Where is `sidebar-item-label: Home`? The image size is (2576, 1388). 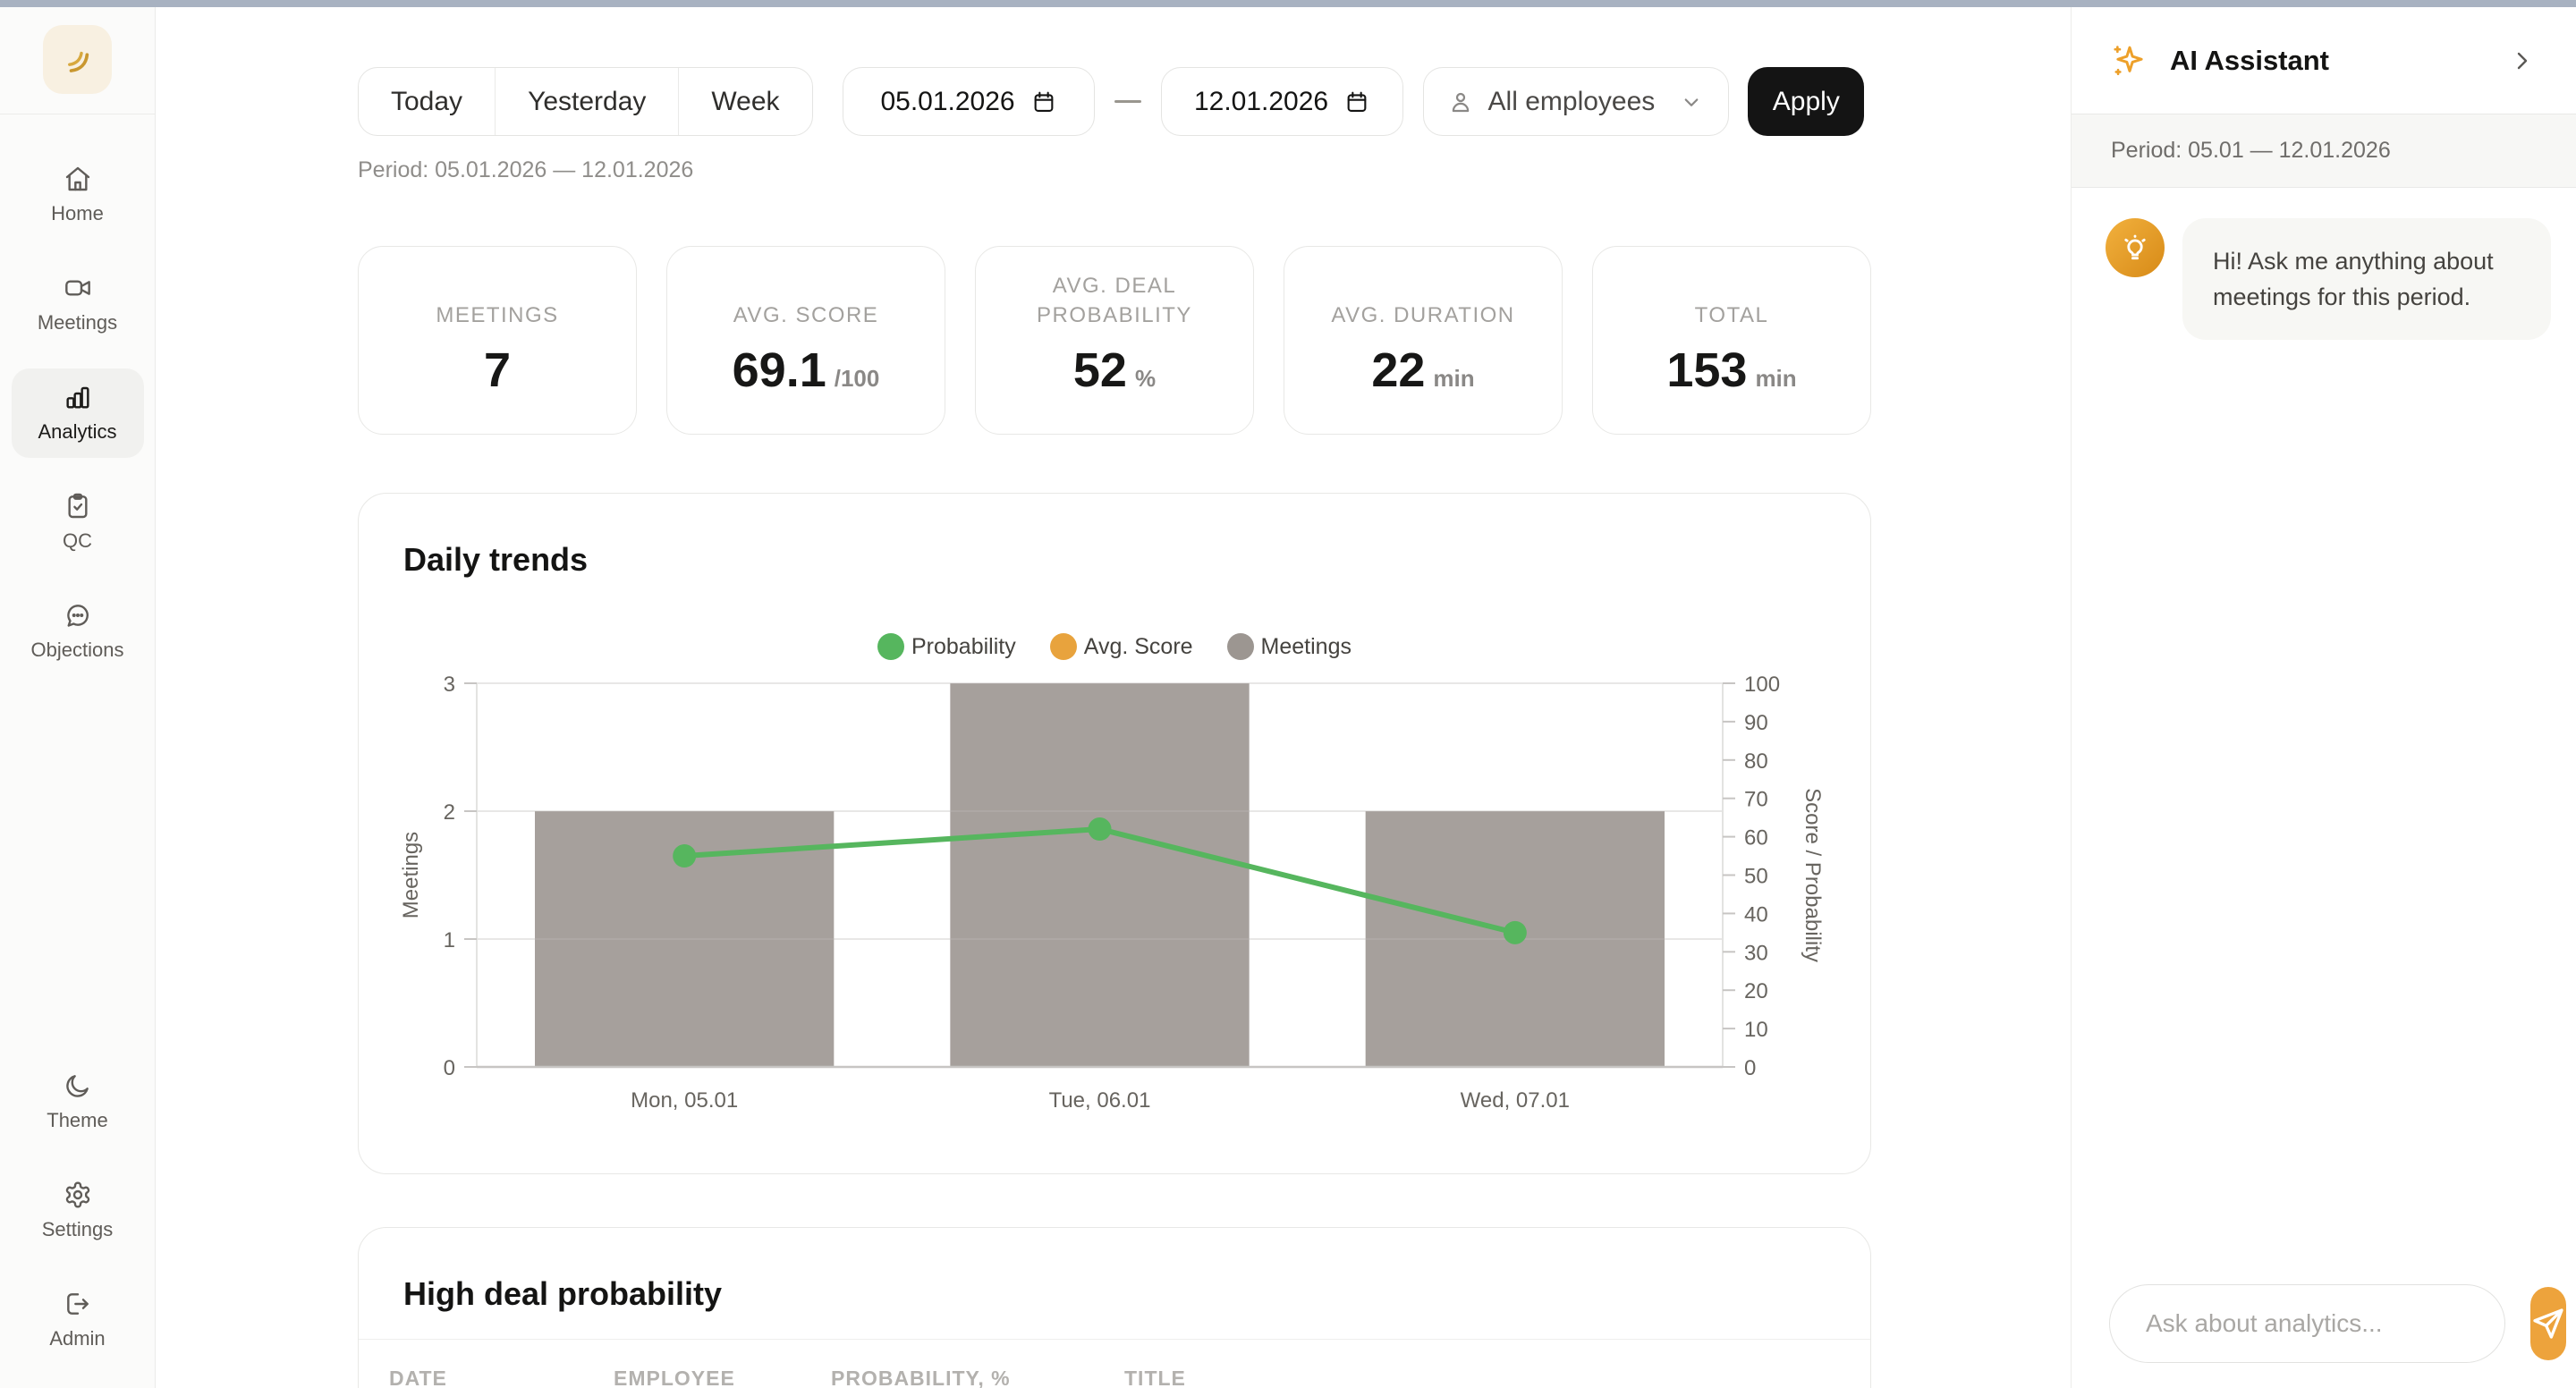
sidebar-item-label: Home is located at coordinates (77, 213).